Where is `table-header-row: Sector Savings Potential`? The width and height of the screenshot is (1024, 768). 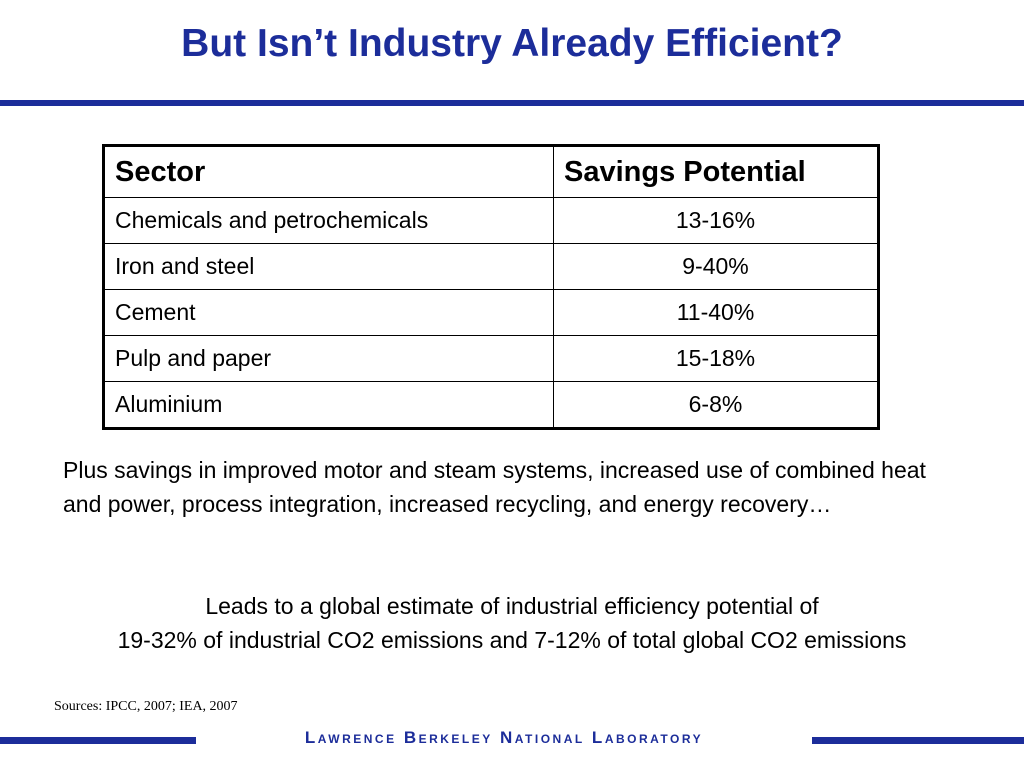
table-header-row: Sector Savings Potential is located at coordinates (491, 171).